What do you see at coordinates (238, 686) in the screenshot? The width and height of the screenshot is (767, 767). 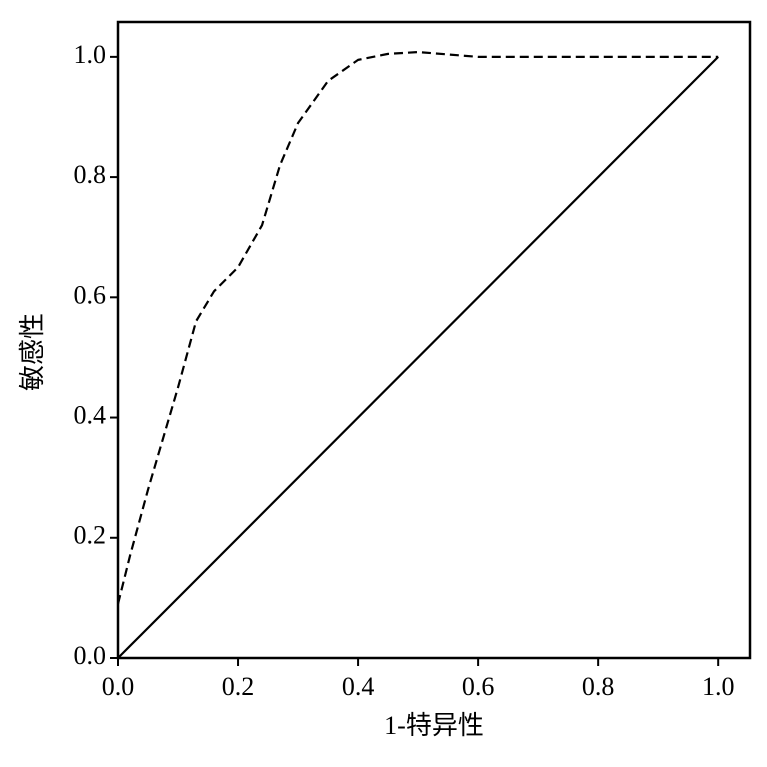 I see `x-tick-label: 0.2` at bounding box center [238, 686].